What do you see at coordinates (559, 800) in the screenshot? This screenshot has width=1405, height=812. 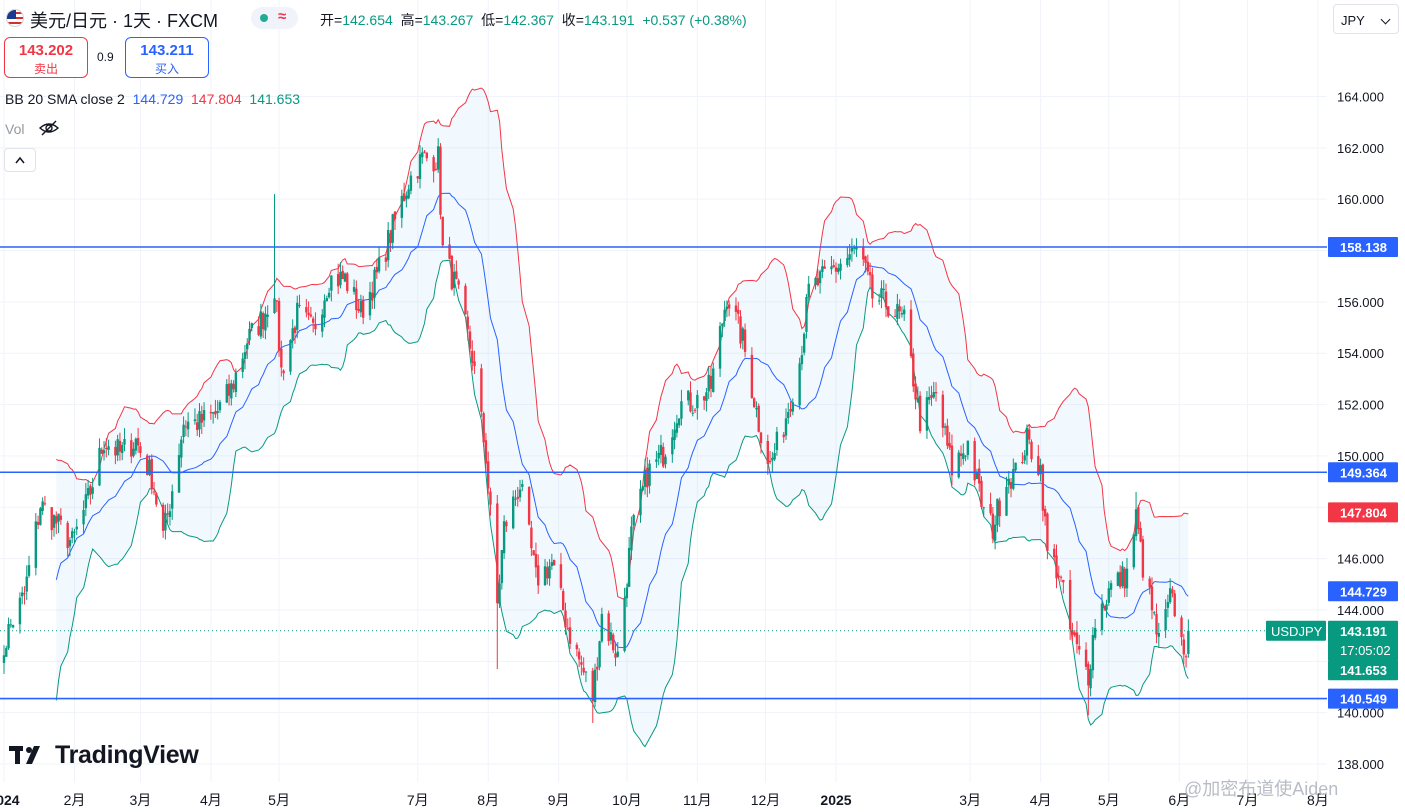 I see `time-tick-label: 9月` at bounding box center [559, 800].